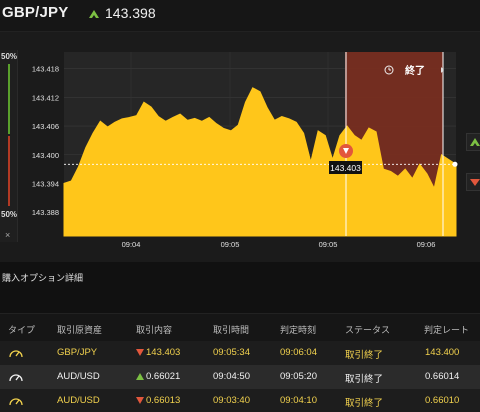  Describe the element at coordinates (231, 330) in the screenshot. I see `column-header-trade-time: 取引時間` at that location.